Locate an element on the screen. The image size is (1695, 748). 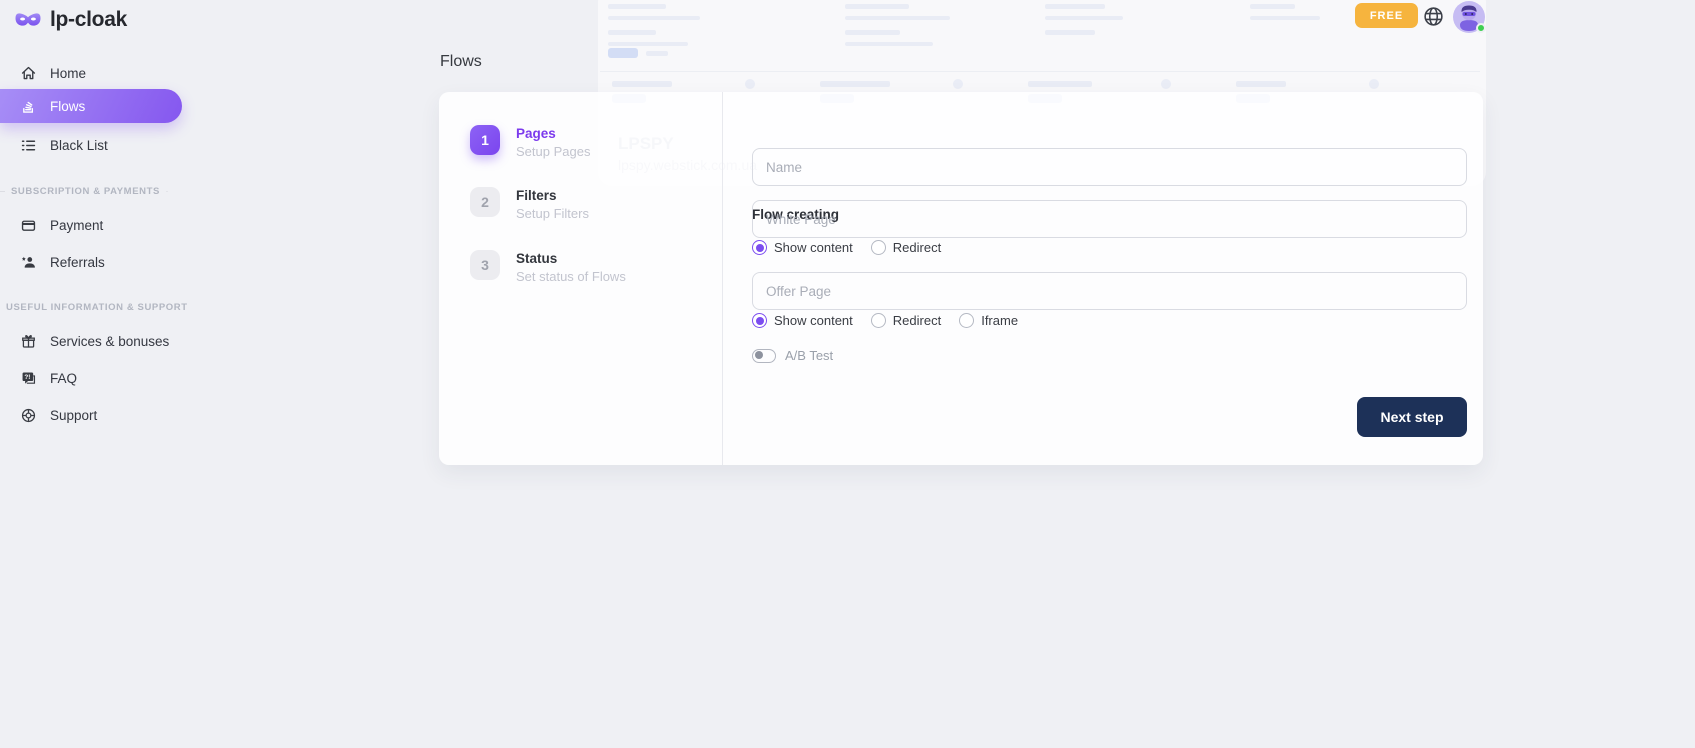
flows-icon is located at coordinates (28, 107).